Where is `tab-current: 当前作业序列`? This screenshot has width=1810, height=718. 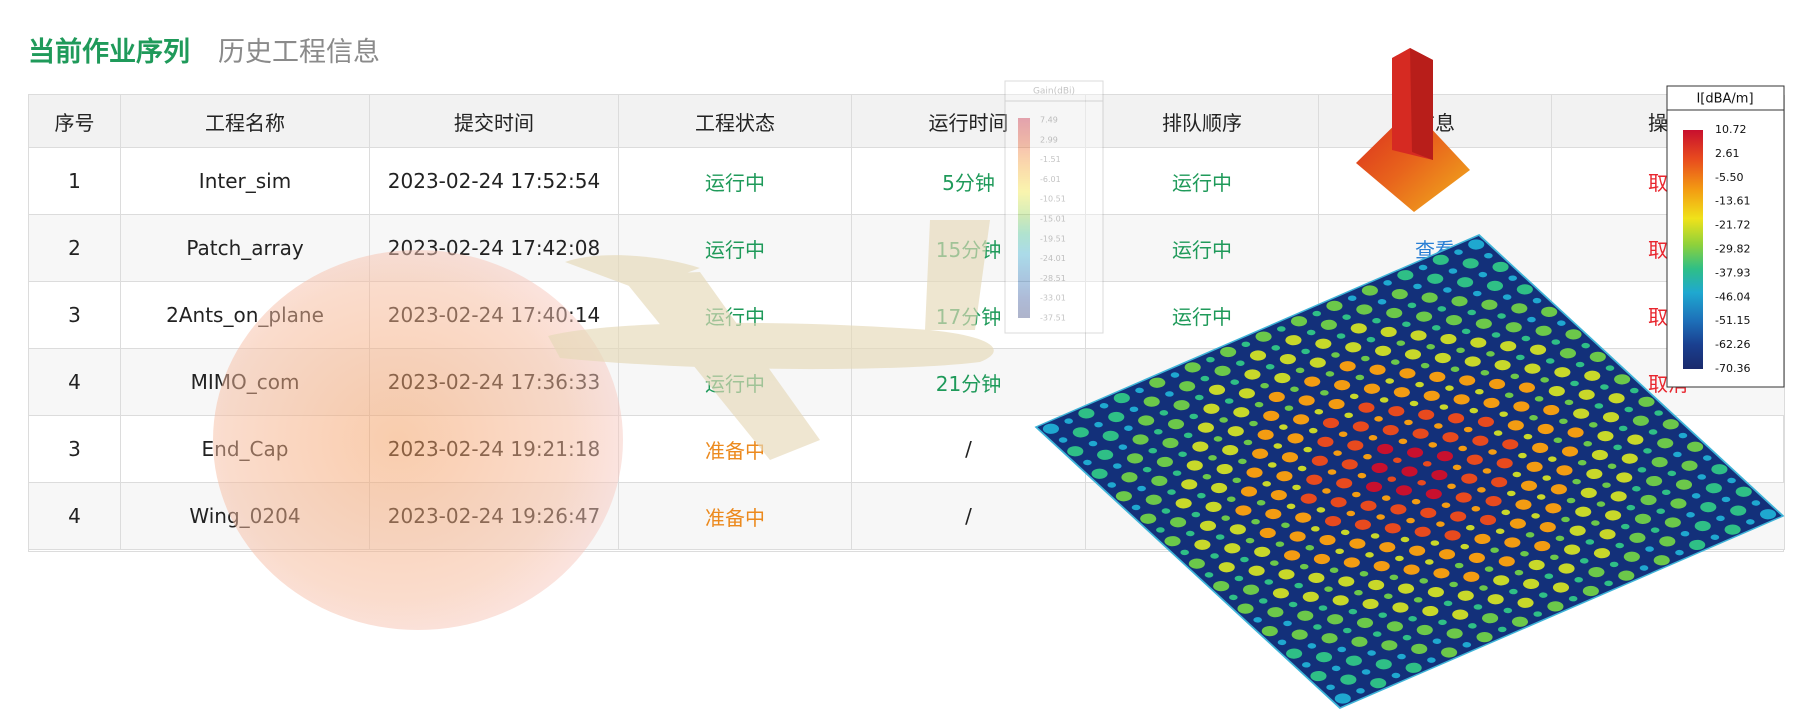 tab-current: 当前作业序列 is located at coordinates (109, 52).